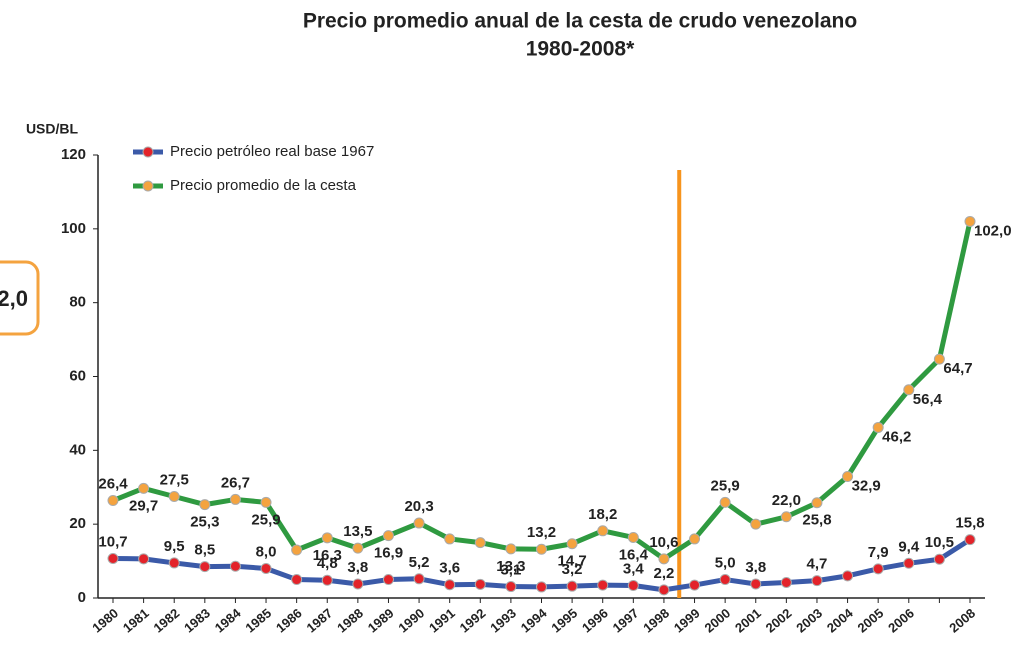 The image size is (1026, 645). What do you see at coordinates (717, 620) in the screenshot?
I see `x-tick-label: 2000` at bounding box center [717, 620].